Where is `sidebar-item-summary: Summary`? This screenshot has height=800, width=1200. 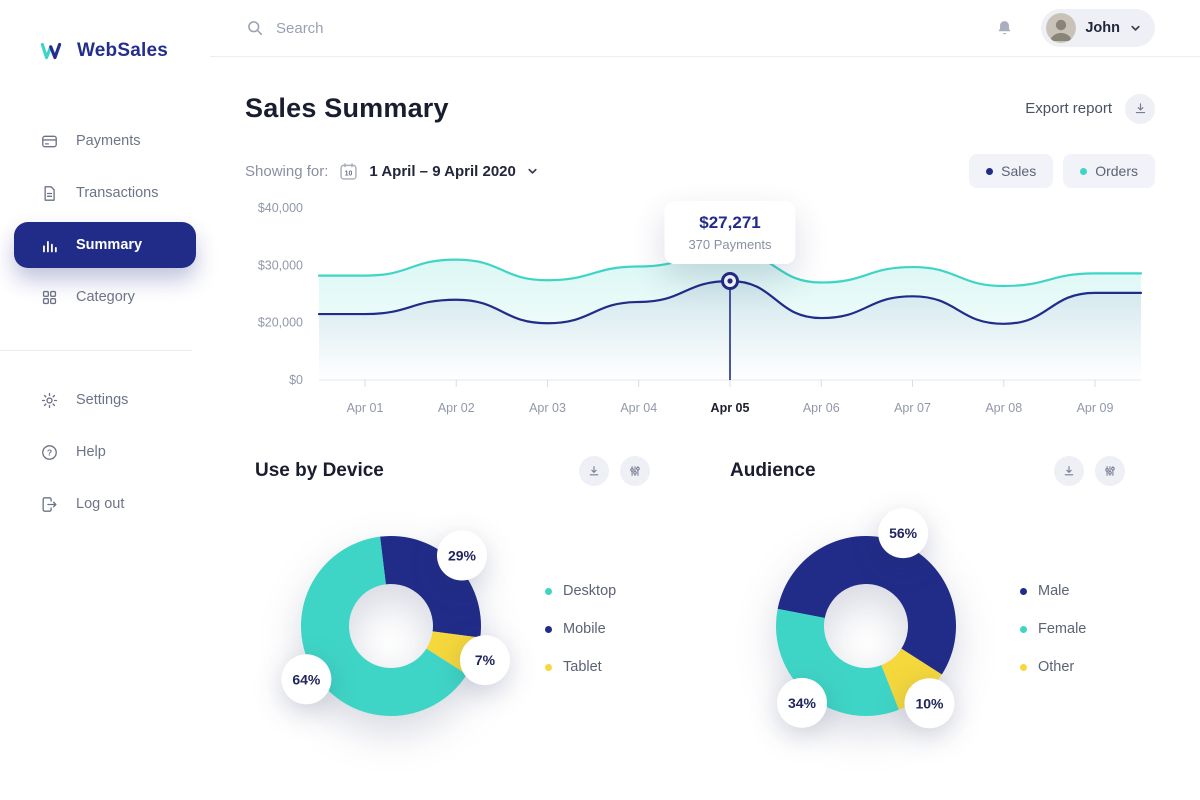 sidebar-item-summary: Summary is located at coordinates (105, 245).